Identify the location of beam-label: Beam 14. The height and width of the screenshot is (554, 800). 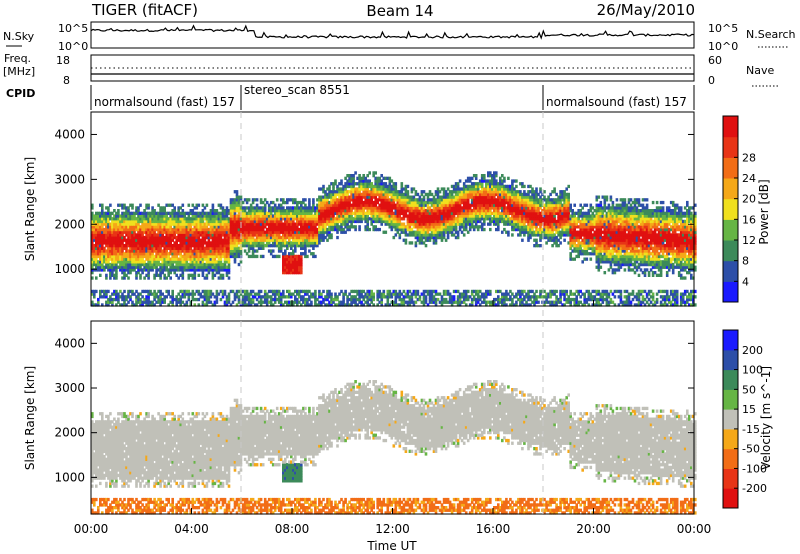
(399, 11).